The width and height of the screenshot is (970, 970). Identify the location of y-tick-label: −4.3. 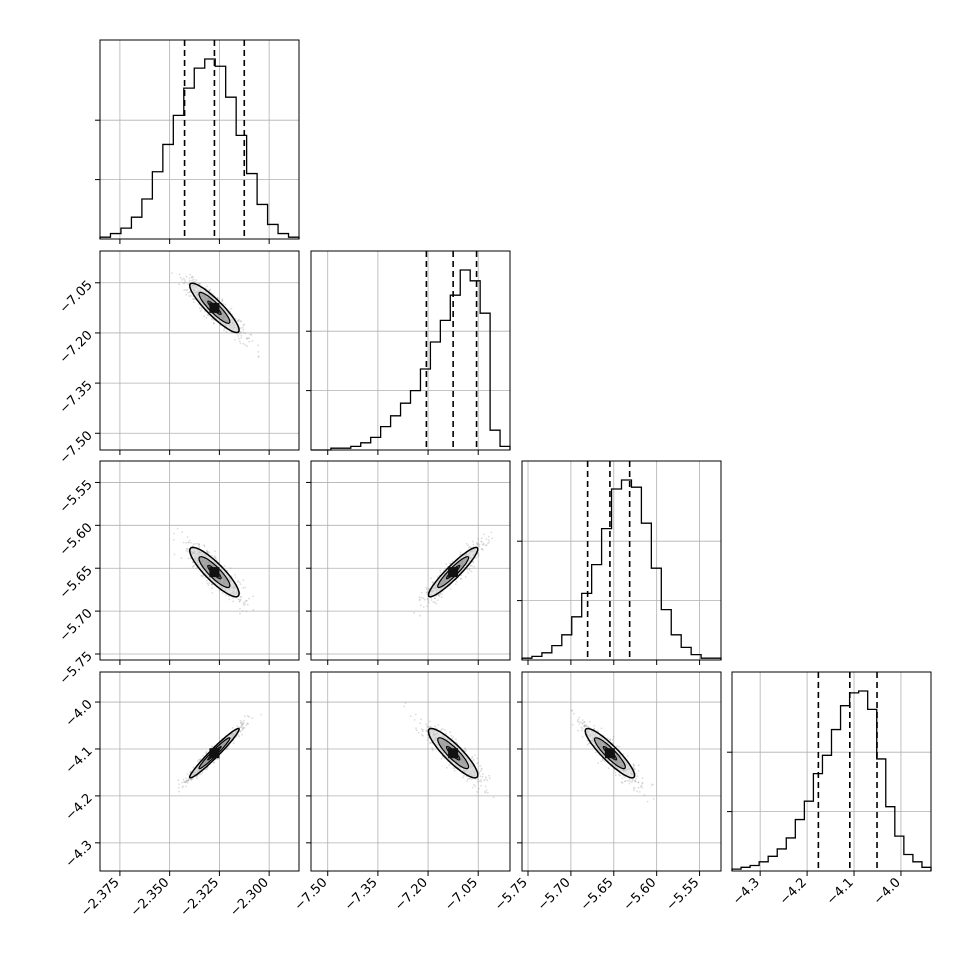
(79, 854).